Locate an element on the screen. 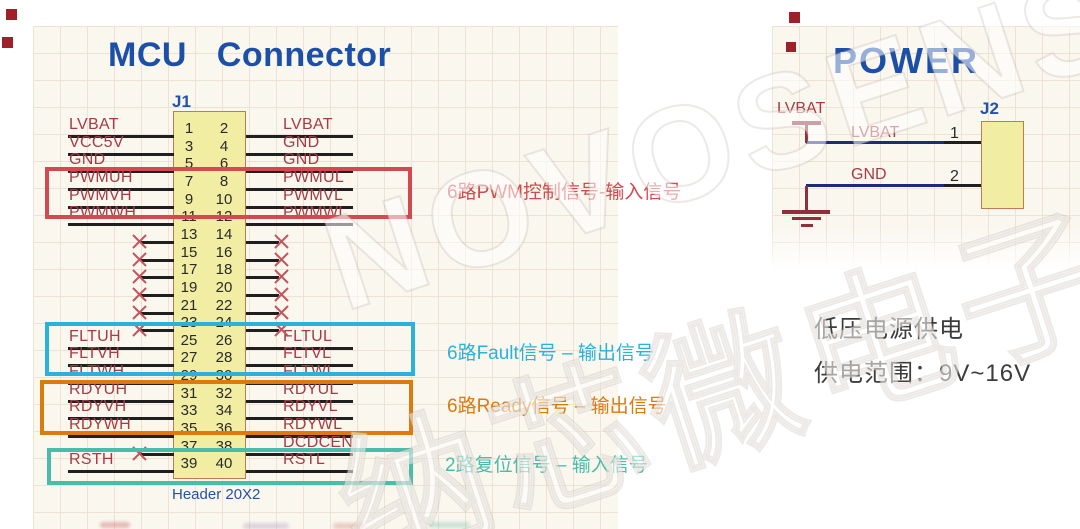  pin-number: 15 is located at coordinates (189, 252).